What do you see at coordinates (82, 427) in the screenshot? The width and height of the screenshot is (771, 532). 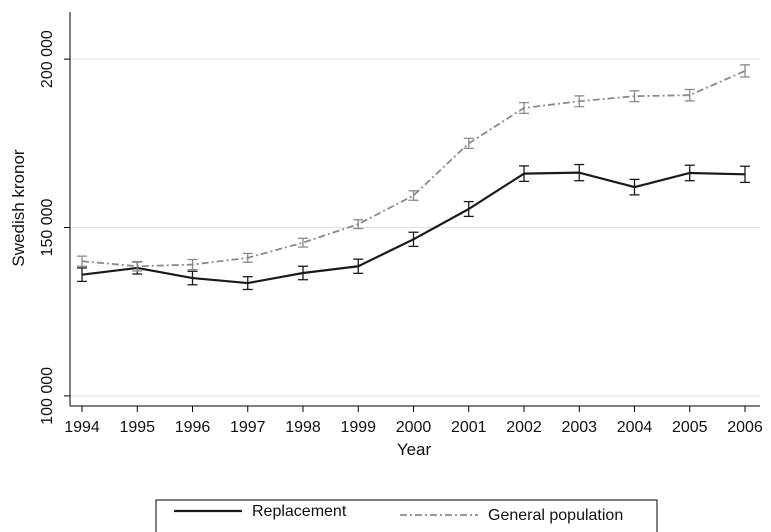 I see `x-tick-label-0: 1994` at bounding box center [82, 427].